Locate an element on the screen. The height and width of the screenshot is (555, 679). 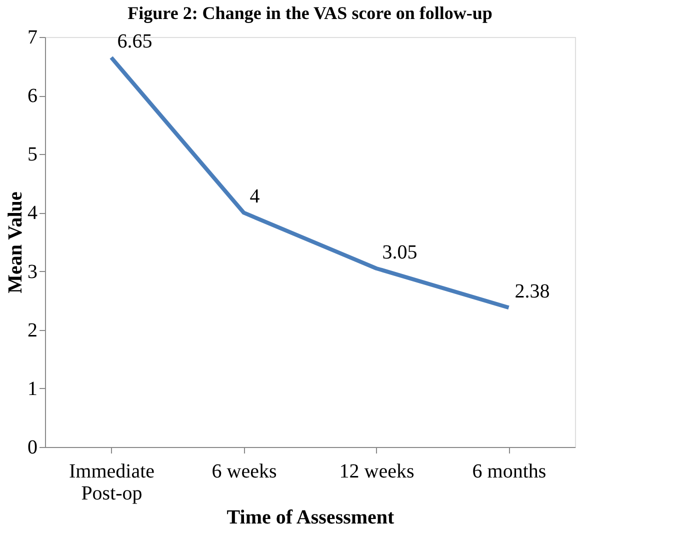
y-tick-label: 7 is located at coordinates (33, 37).